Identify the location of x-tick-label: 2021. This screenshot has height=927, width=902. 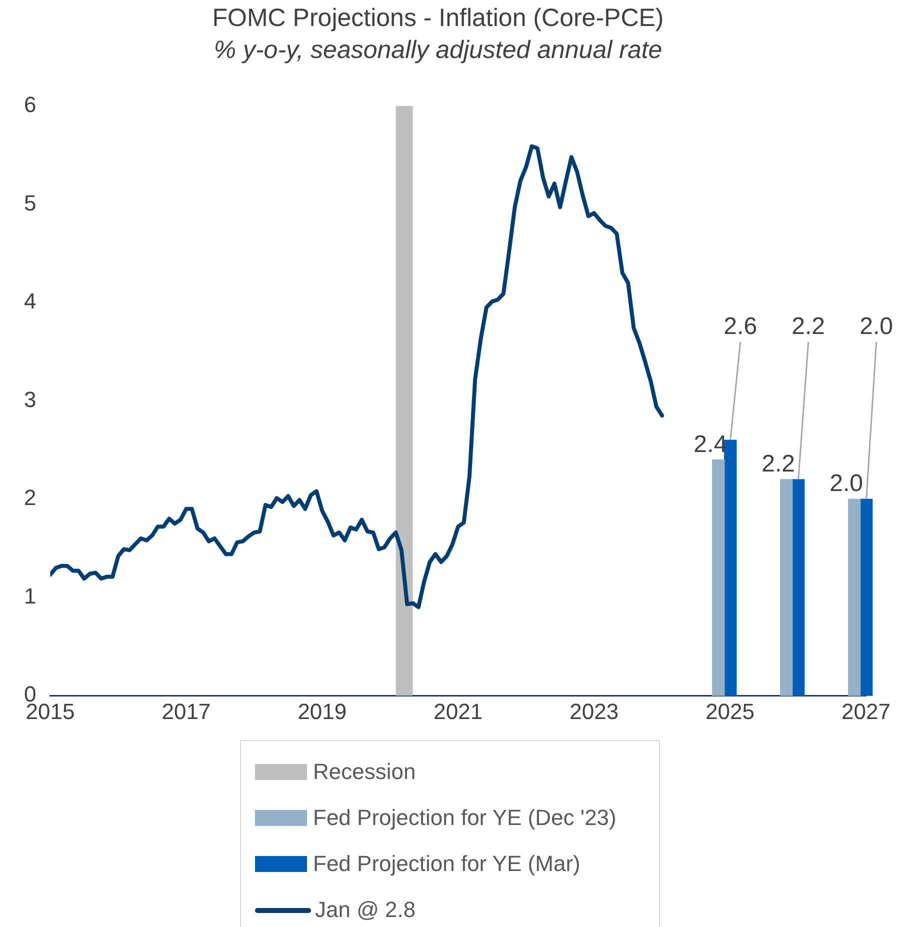
(458, 711).